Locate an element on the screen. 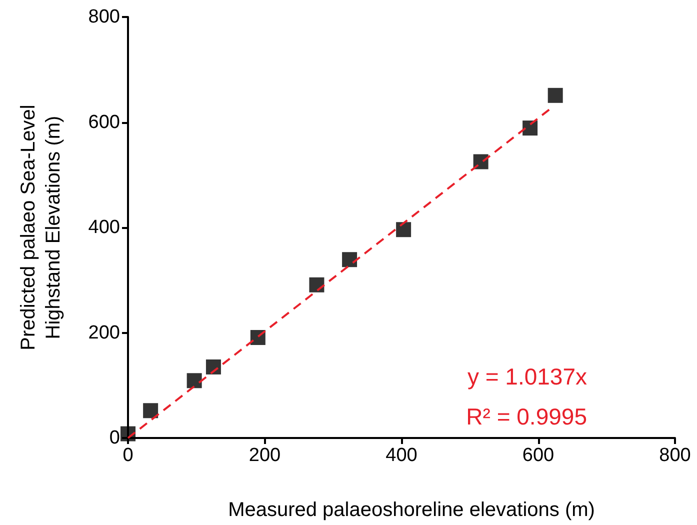  x-tick-label: 600 is located at coordinates (538, 455).